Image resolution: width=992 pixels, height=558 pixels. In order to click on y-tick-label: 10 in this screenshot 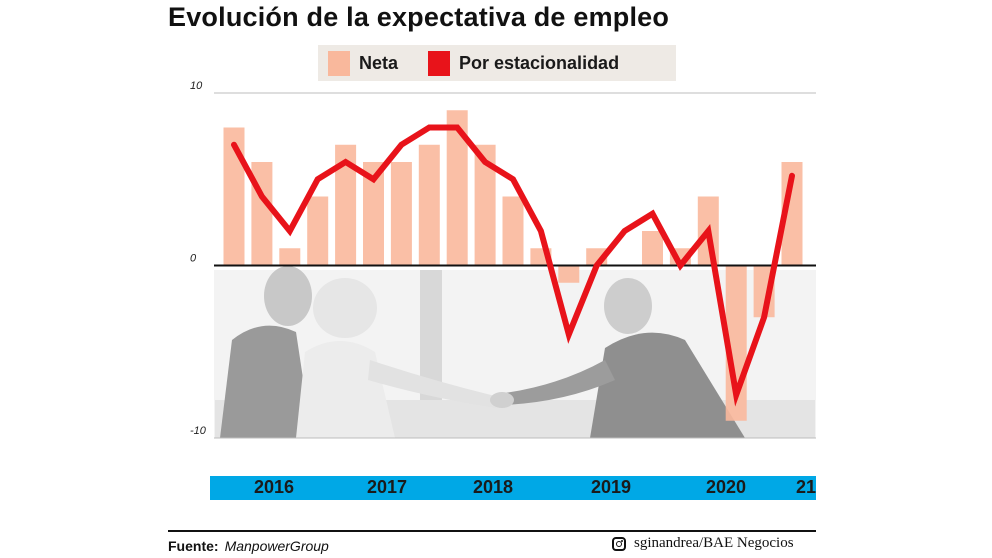, I will do `click(196, 86)`.